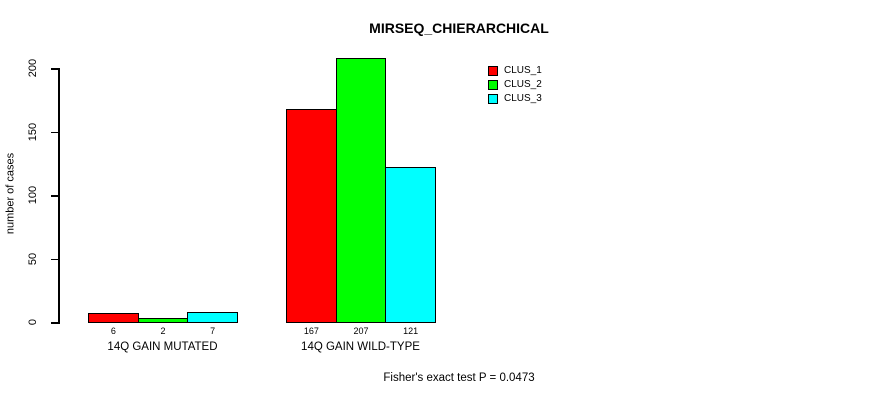  Describe the element at coordinates (311, 216) in the screenshot. I see `bar-clus_1-group2` at that location.